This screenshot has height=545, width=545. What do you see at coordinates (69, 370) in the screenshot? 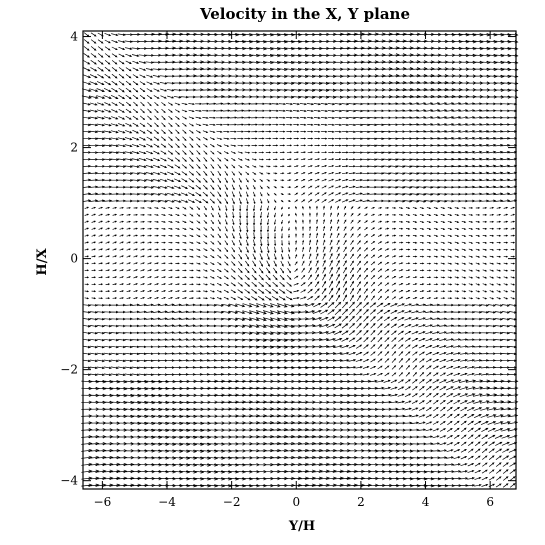
I see `y-tick-label: −2` at bounding box center [69, 370].